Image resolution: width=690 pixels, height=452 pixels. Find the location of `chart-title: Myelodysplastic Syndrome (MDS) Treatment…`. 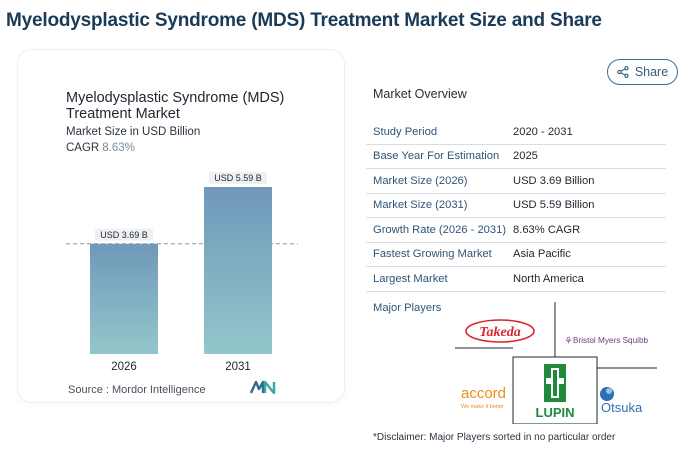

chart-title: Myelodysplastic Syndrome (MDS) Treatment… is located at coordinates (175, 106).